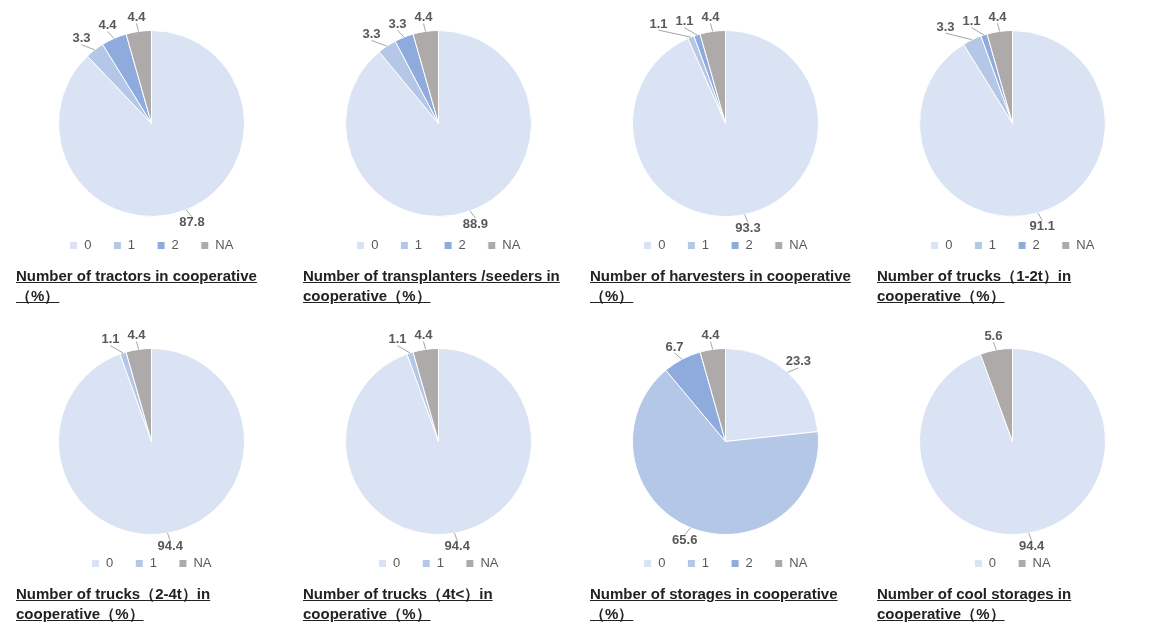 This screenshot has height=639, width=1150. I want to click on data-label: 6.7, so click(674, 346).